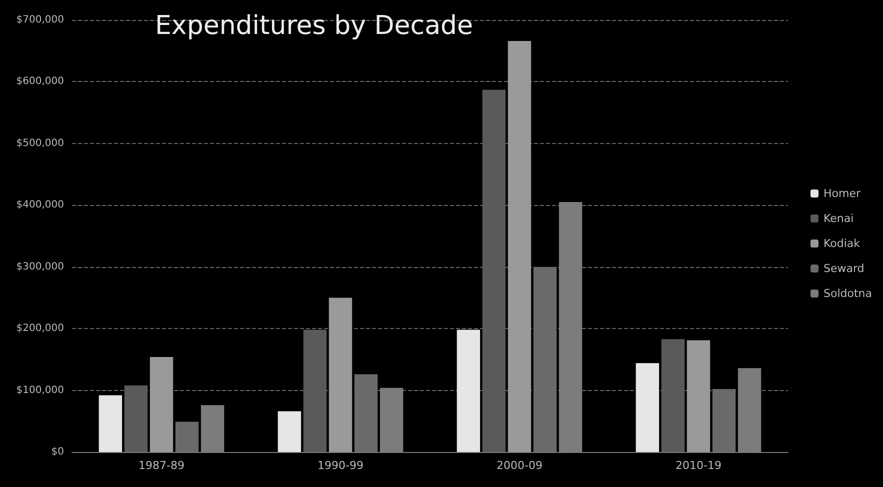 The height and width of the screenshot is (487, 883). Describe the element at coordinates (843, 268) in the screenshot. I see `legend-label: Seward` at that location.